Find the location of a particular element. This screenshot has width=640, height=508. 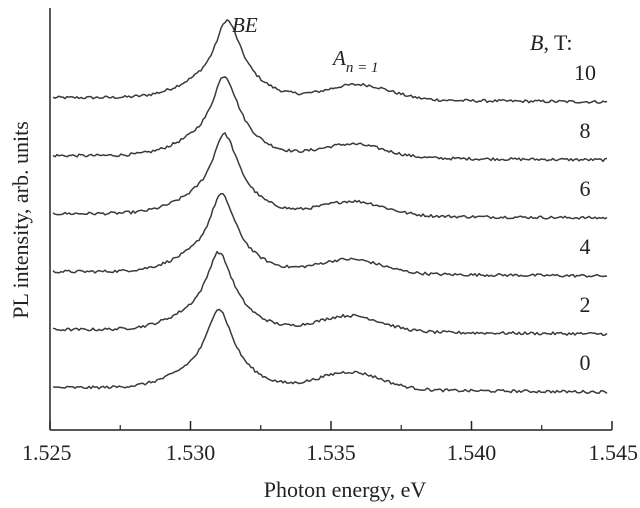

spectrum-trace-2T is located at coordinates (330, 293).